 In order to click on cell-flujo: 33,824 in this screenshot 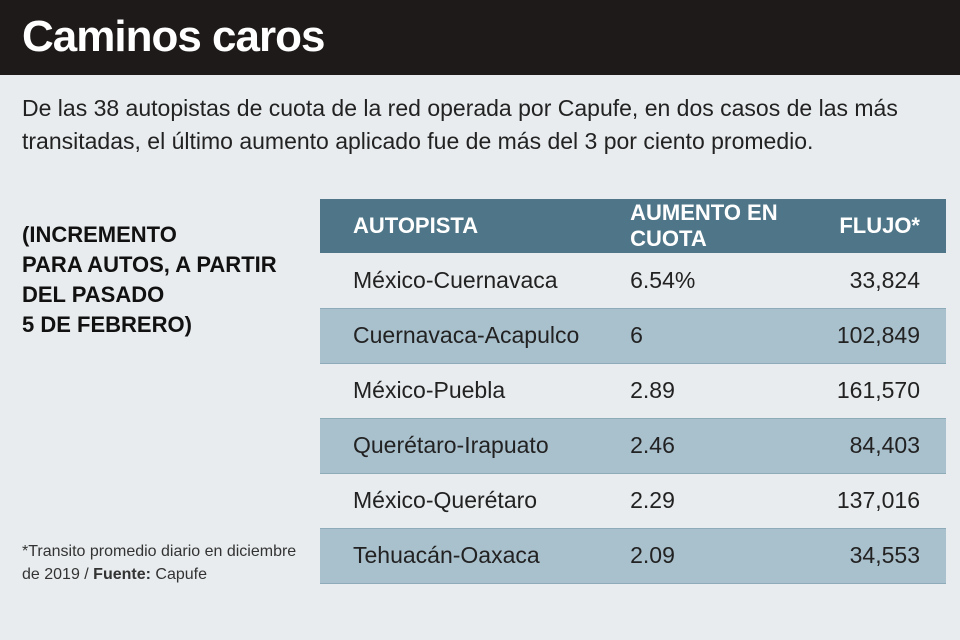, I will do `click(884, 279)`.